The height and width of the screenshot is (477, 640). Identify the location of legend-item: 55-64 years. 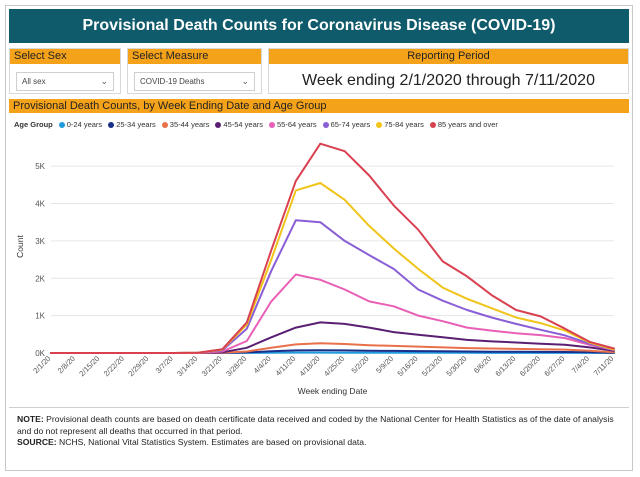
(293, 124).